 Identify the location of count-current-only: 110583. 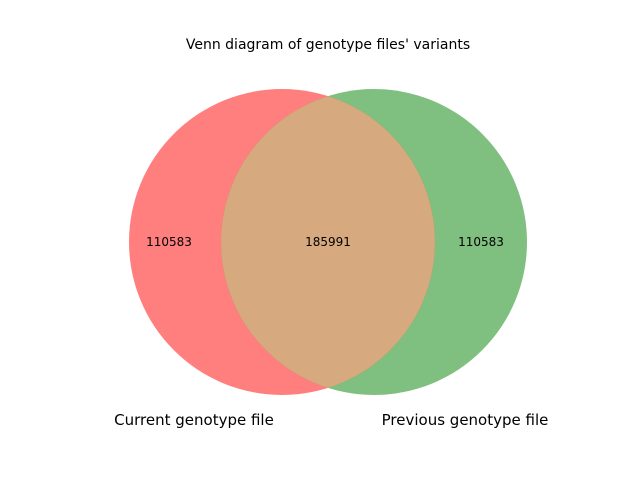
(169, 242).